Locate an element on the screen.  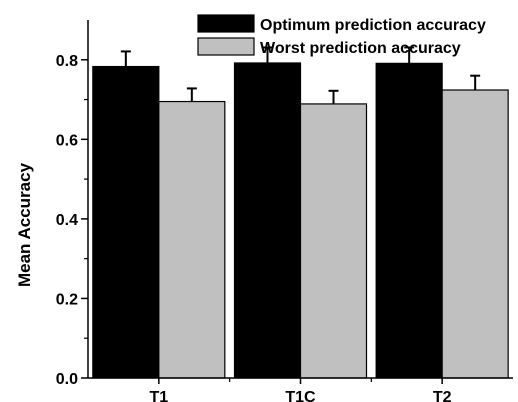
legend-label-series-1: Optimum prediction accuracy is located at coordinates (373, 25).